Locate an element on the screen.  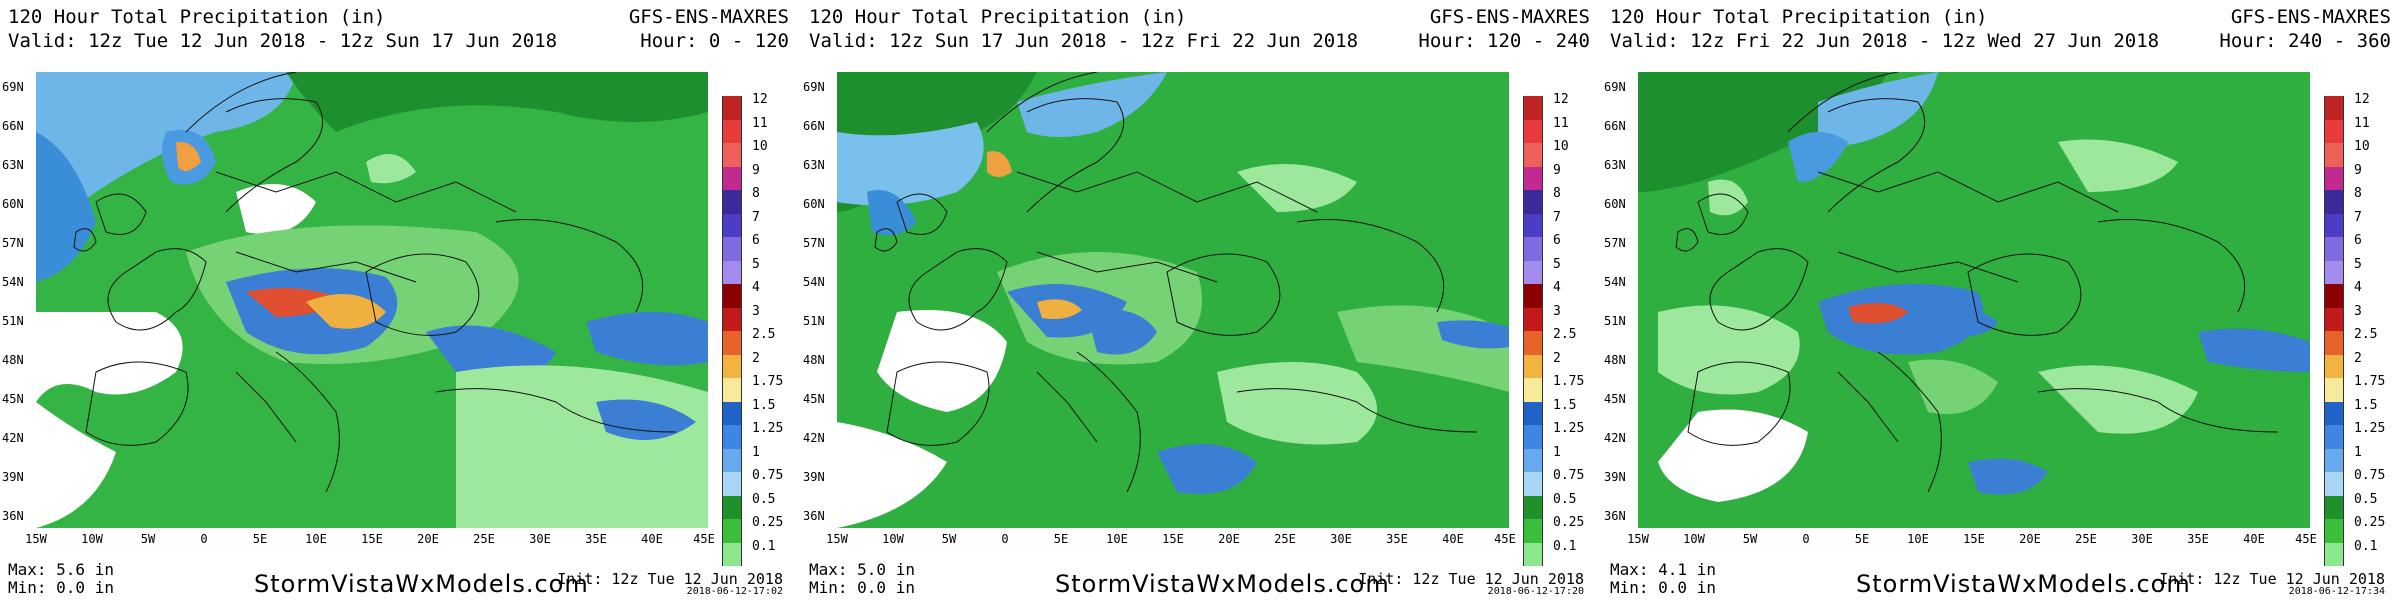
lon-label: 40E is located at coordinates (1453, 539).